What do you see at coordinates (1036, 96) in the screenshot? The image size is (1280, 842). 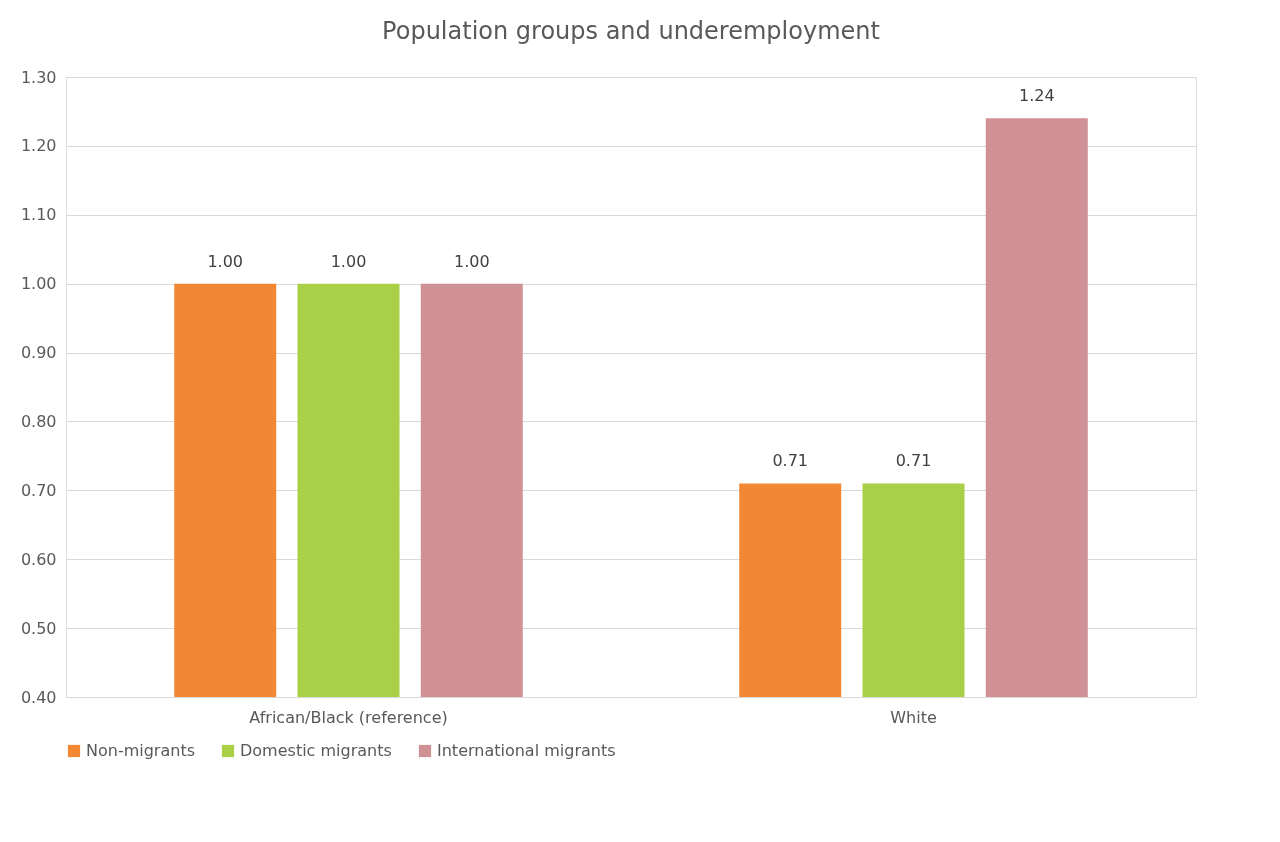 I see `data-label: 1.24` at bounding box center [1036, 96].